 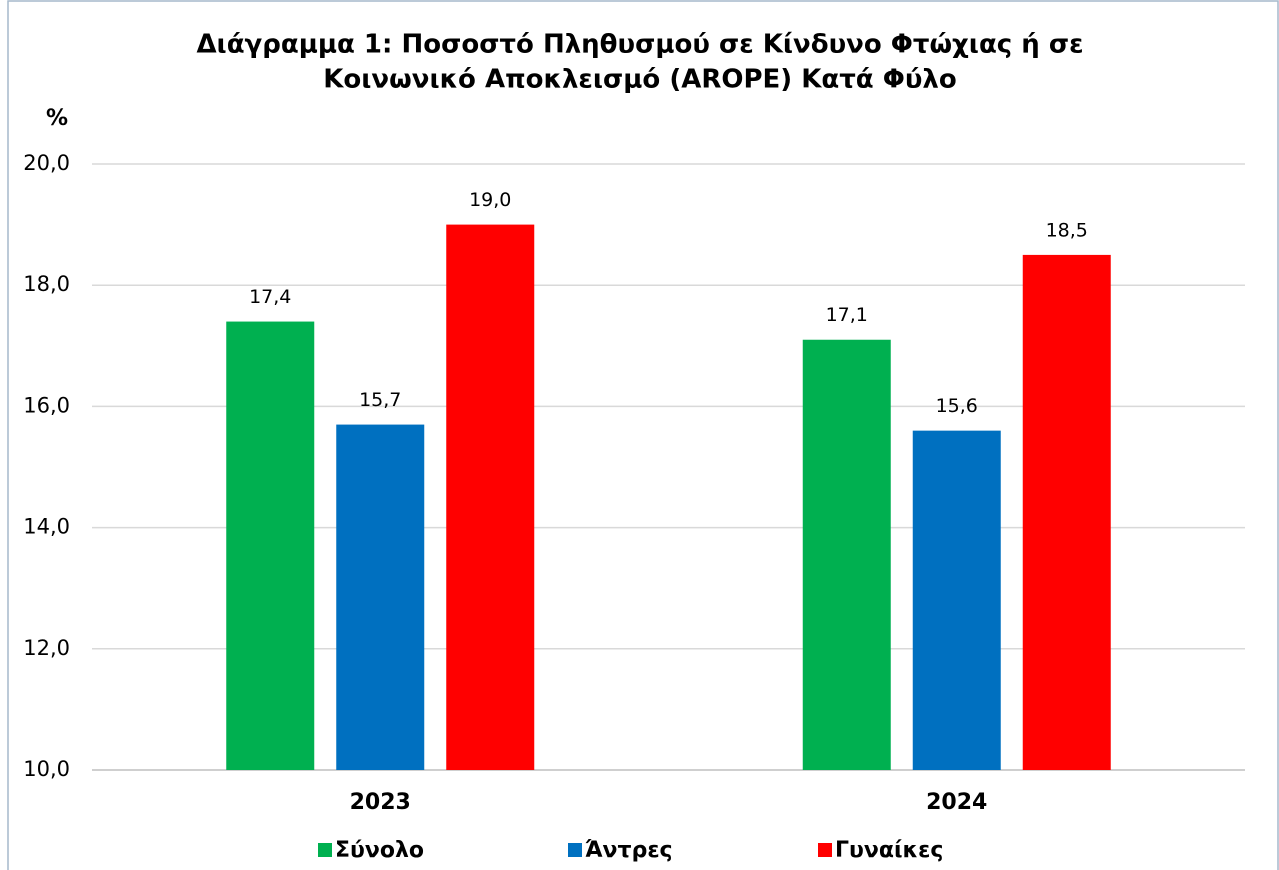 What do you see at coordinates (46, 163) in the screenshot?
I see `y-tick-label: 20,0` at bounding box center [46, 163].